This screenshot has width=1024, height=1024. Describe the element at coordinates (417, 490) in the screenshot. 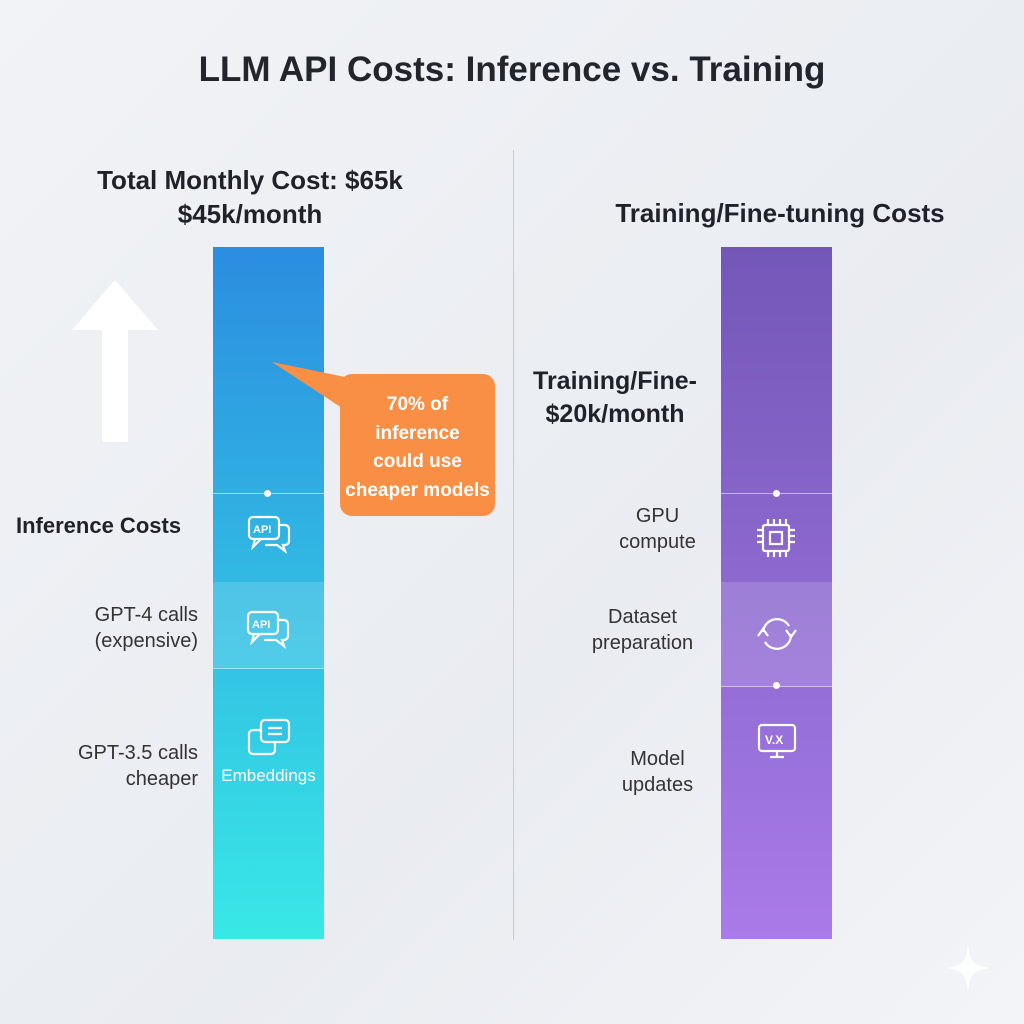

I see `callout-line: cheaper models` at that location.